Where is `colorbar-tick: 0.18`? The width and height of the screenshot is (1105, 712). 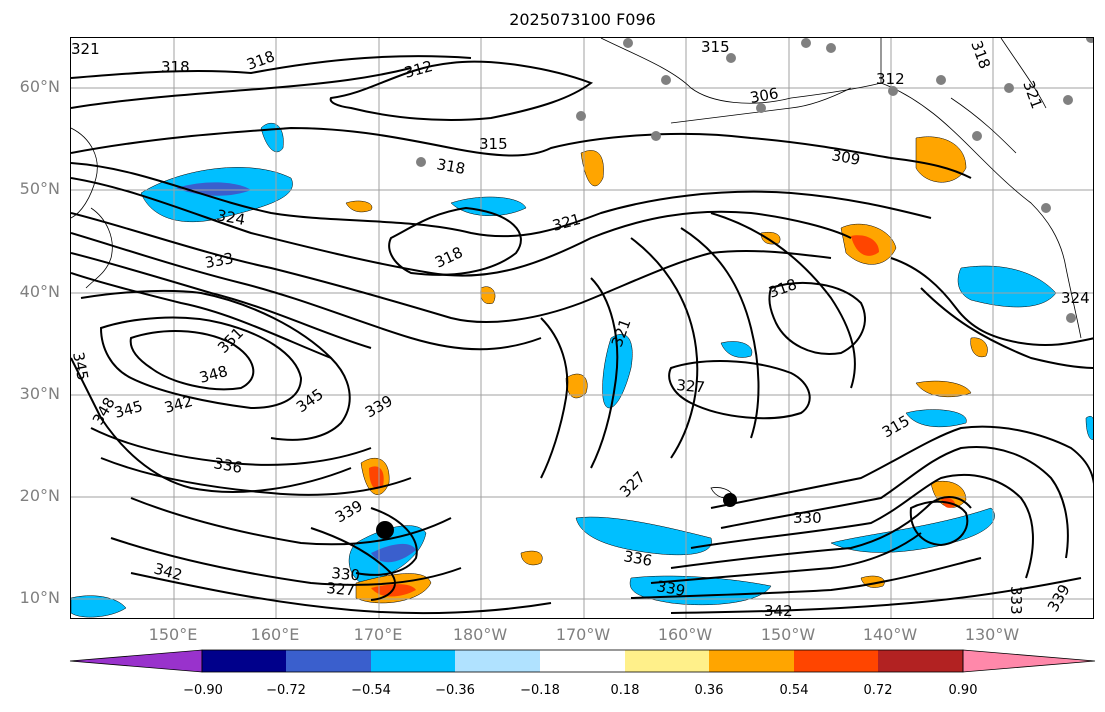
colorbar-tick: 0.18 is located at coordinates (625, 690).